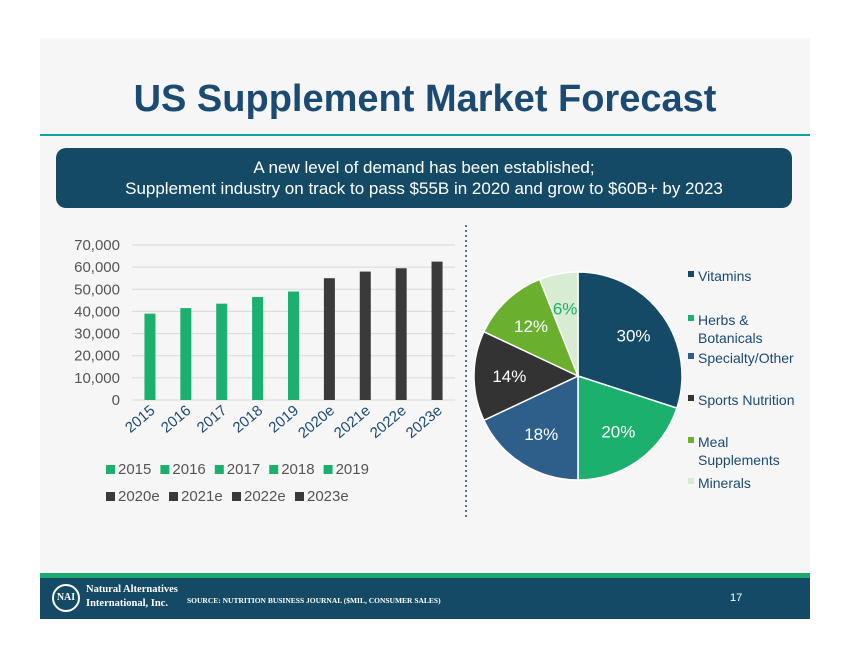  I want to click on y-tick-label: 10,000, so click(97, 378).